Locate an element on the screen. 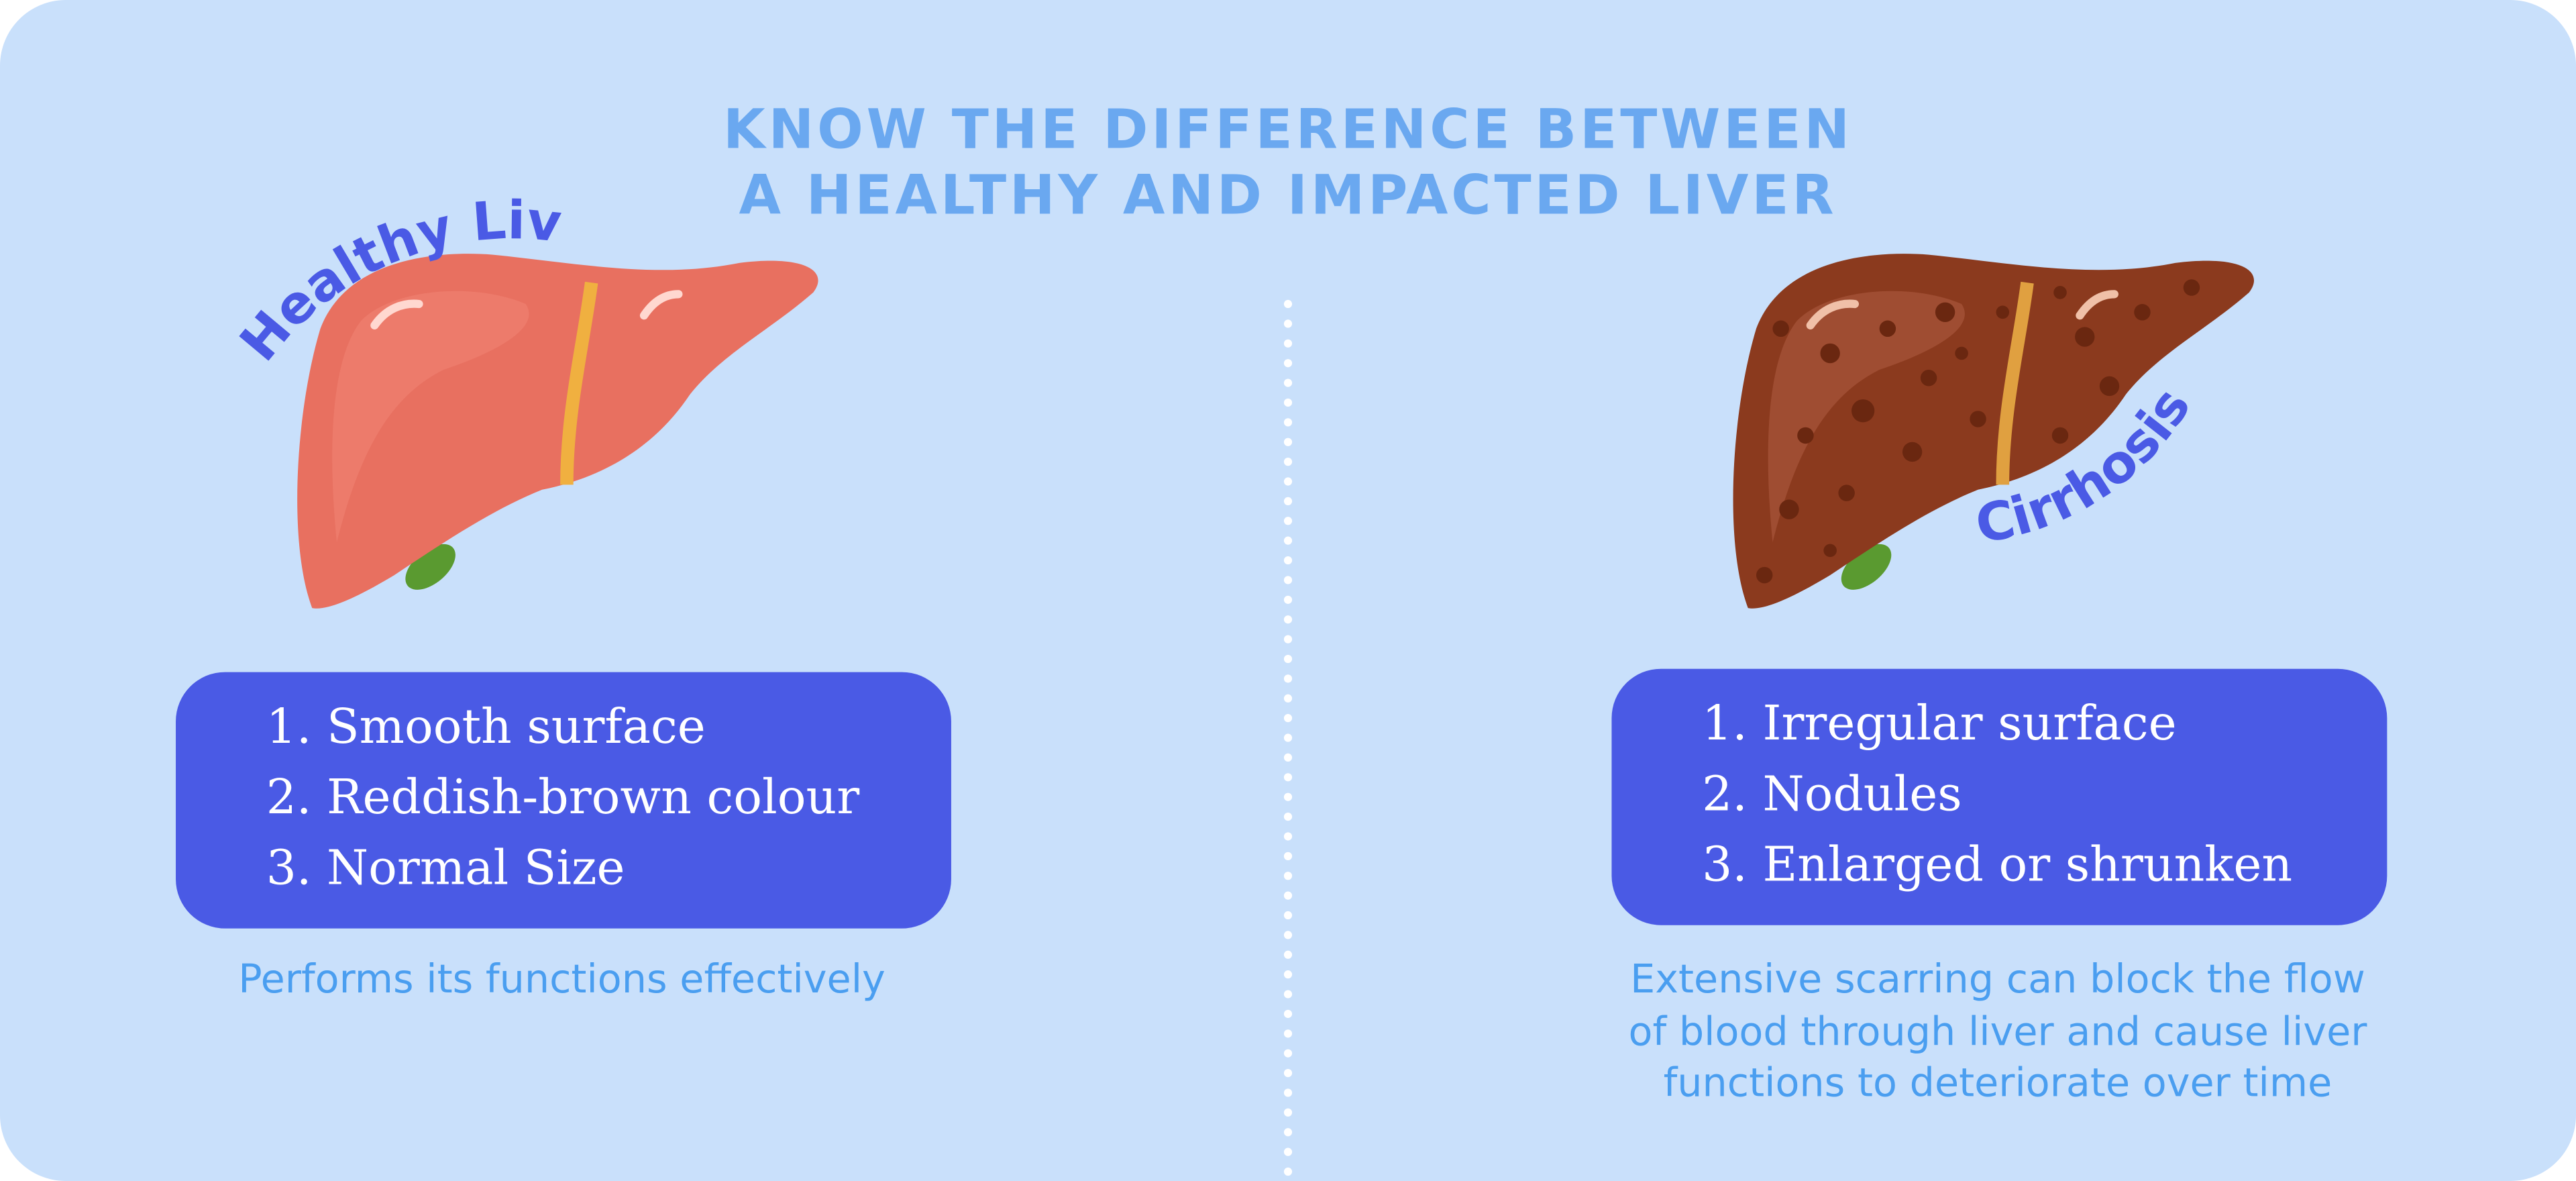 This screenshot has height=1181, width=2576. caption: of blood through liver and cause liver is located at coordinates (1998, 1031).